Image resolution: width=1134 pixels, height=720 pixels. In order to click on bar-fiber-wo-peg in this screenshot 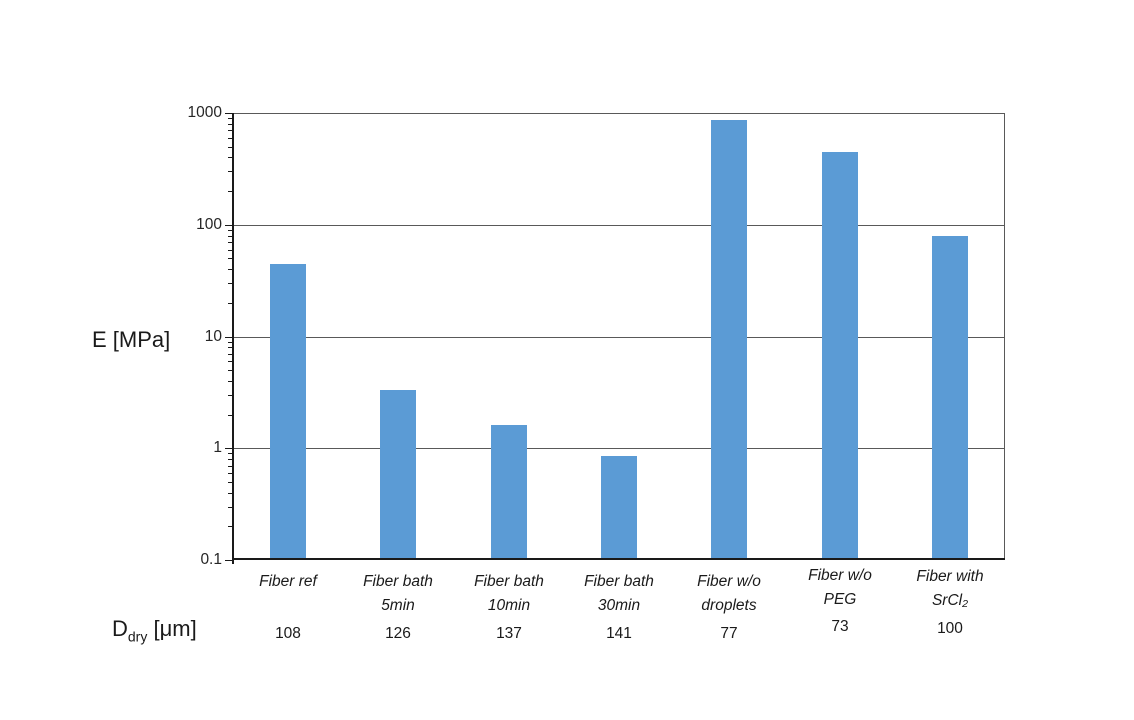, I will do `click(840, 355)`.